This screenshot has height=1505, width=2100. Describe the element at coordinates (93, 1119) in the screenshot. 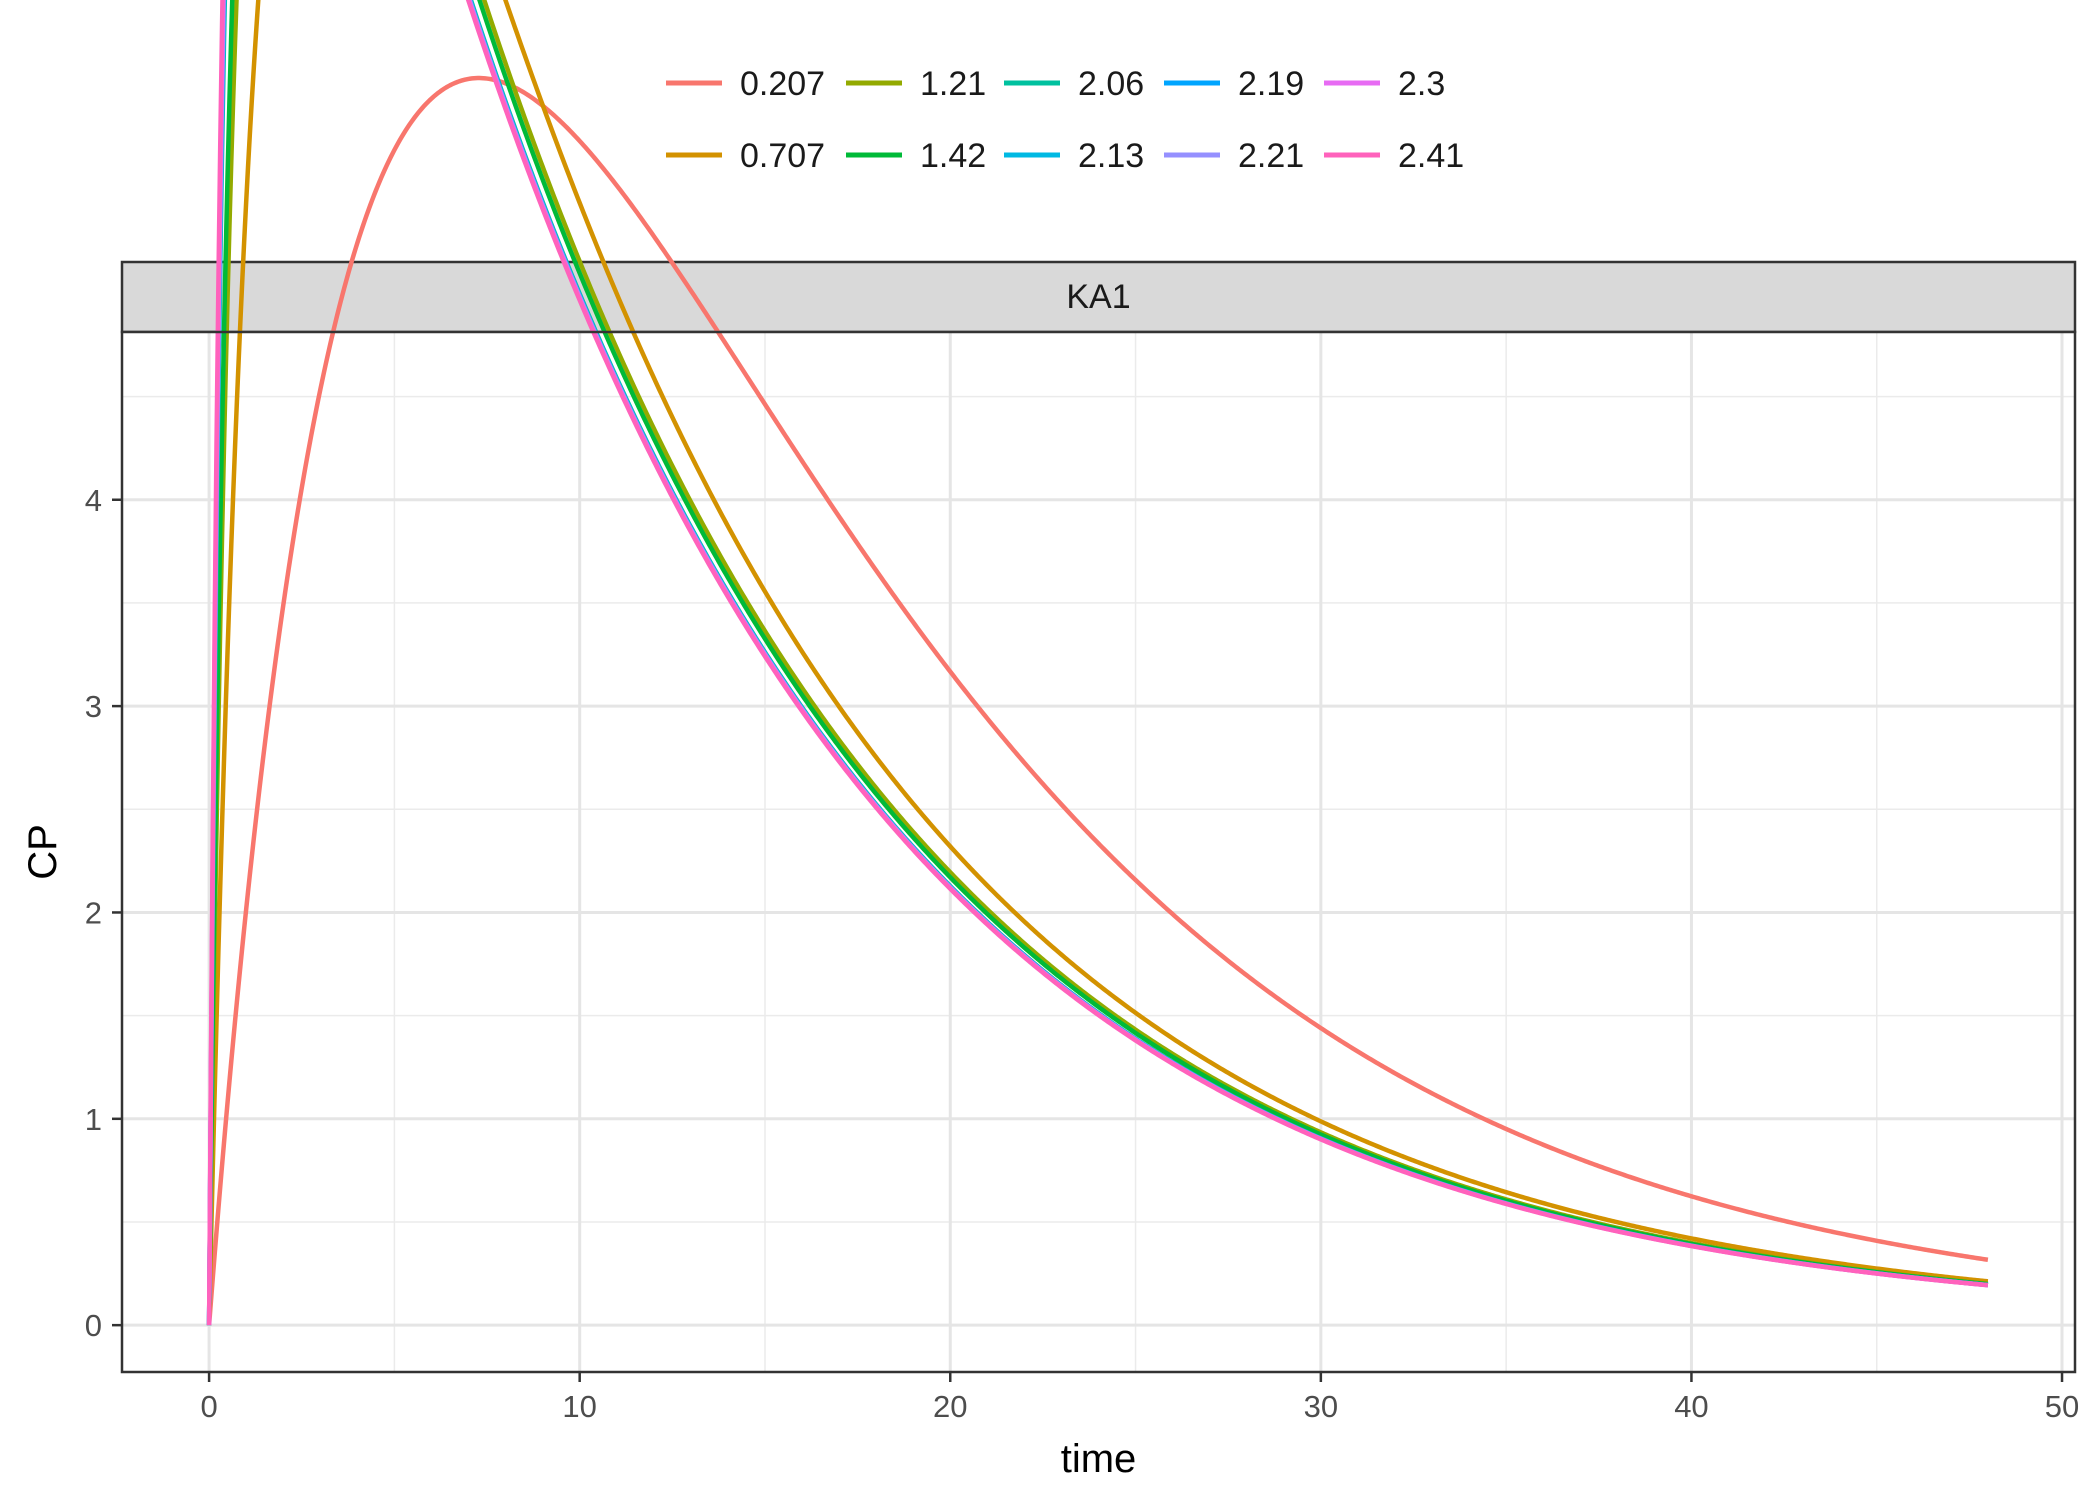

I see `y-tick-label: 1` at that location.